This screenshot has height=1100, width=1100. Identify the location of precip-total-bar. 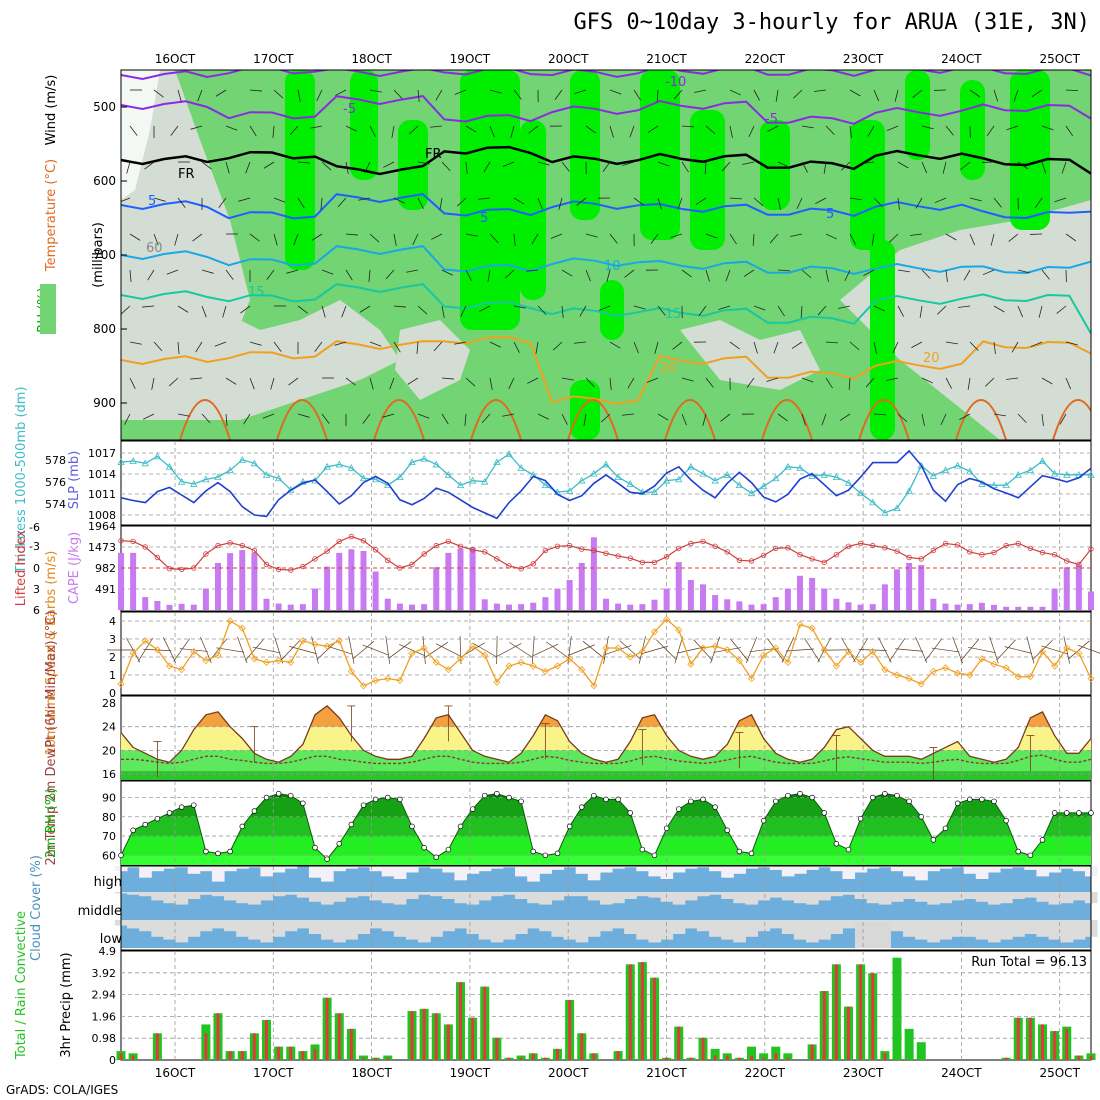
(921, 1051).